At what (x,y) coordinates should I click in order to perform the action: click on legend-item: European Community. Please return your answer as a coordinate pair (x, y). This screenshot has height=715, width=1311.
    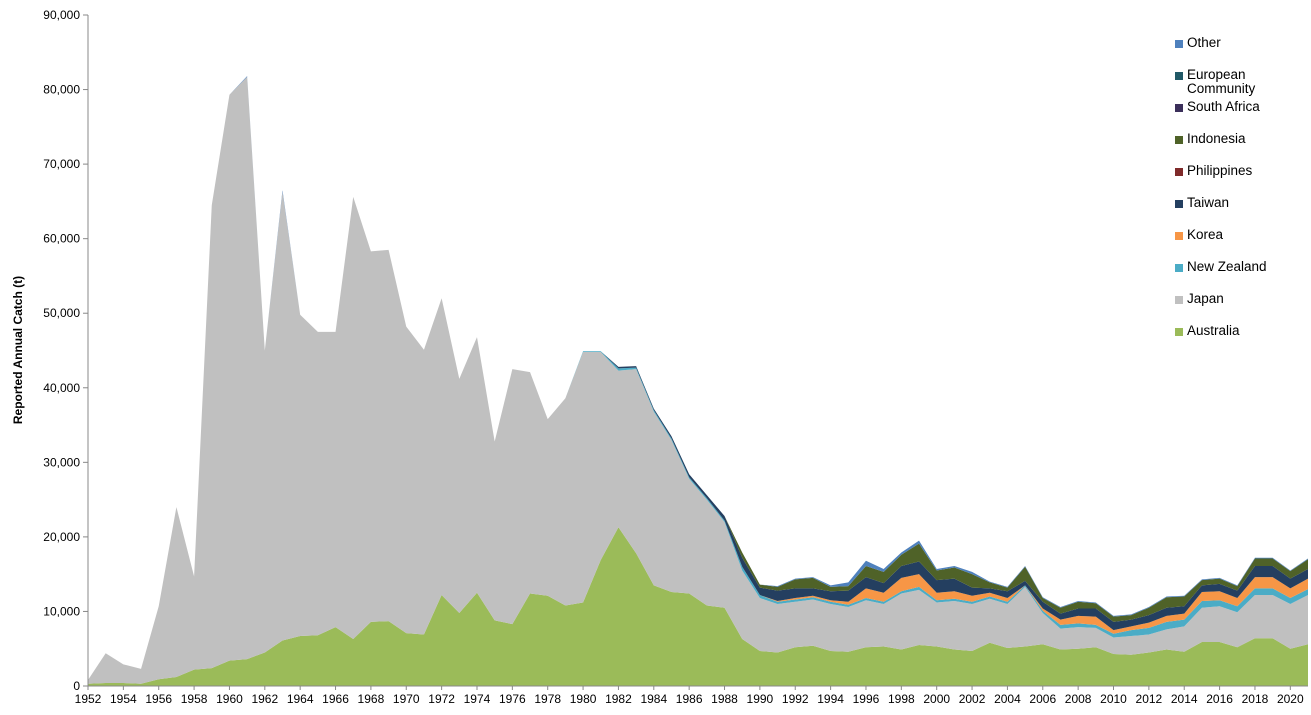
    Looking at the image, I should click on (1240, 84).